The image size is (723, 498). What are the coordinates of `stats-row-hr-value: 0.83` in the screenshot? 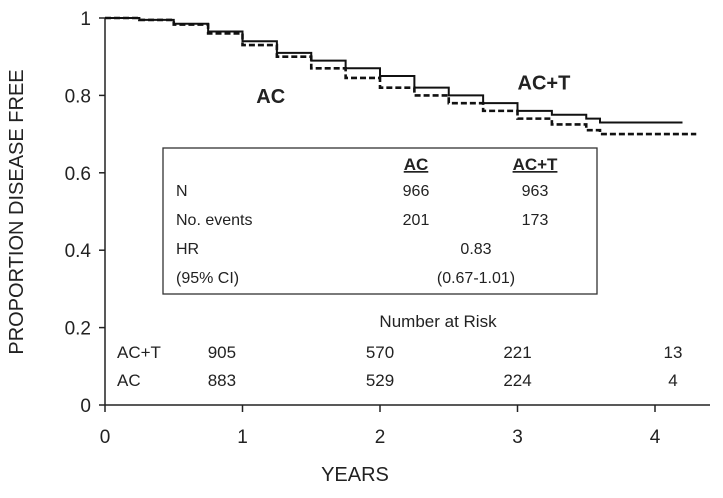 It's located at (475, 249).